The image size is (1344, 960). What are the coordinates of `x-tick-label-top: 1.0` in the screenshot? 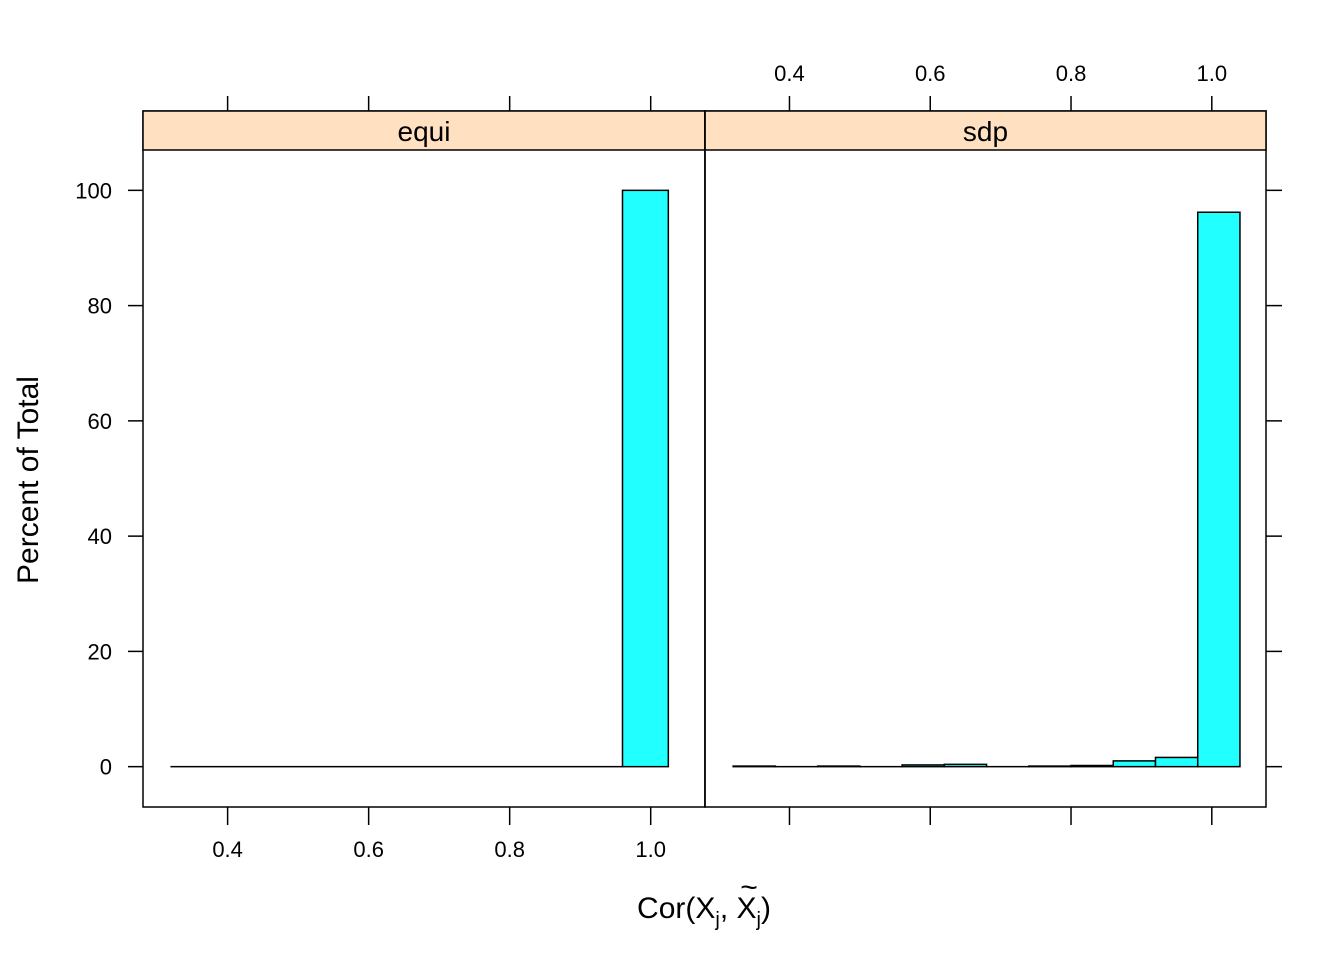 It's located at (1212, 73).